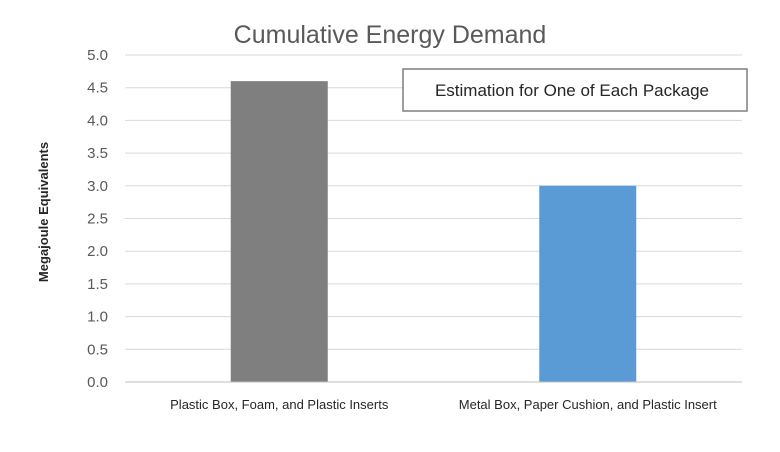 The image size is (780, 452). I want to click on y-axis-ticks: 0.0 0.5 1.0 1.5 2.0 2.5 3.0 3.5 4.0 4.5 5.0, so click(97, 219).